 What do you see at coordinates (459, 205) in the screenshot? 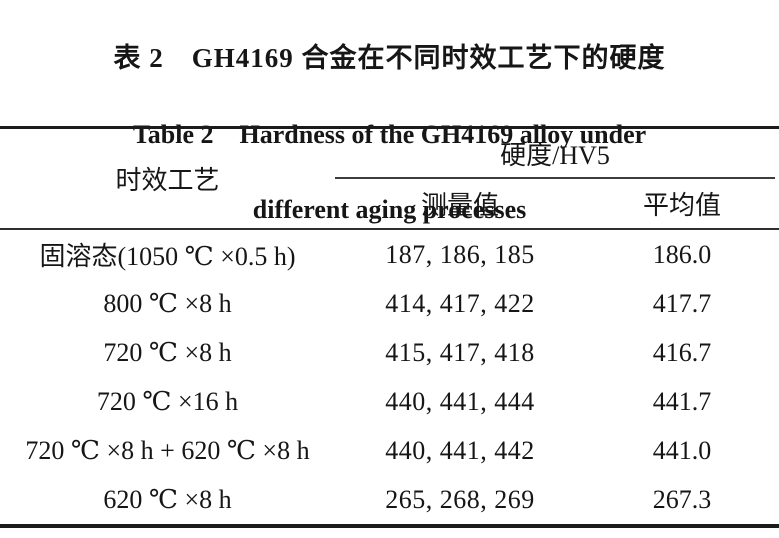
I see `column-header-measured-value: 测量值` at bounding box center [459, 205].